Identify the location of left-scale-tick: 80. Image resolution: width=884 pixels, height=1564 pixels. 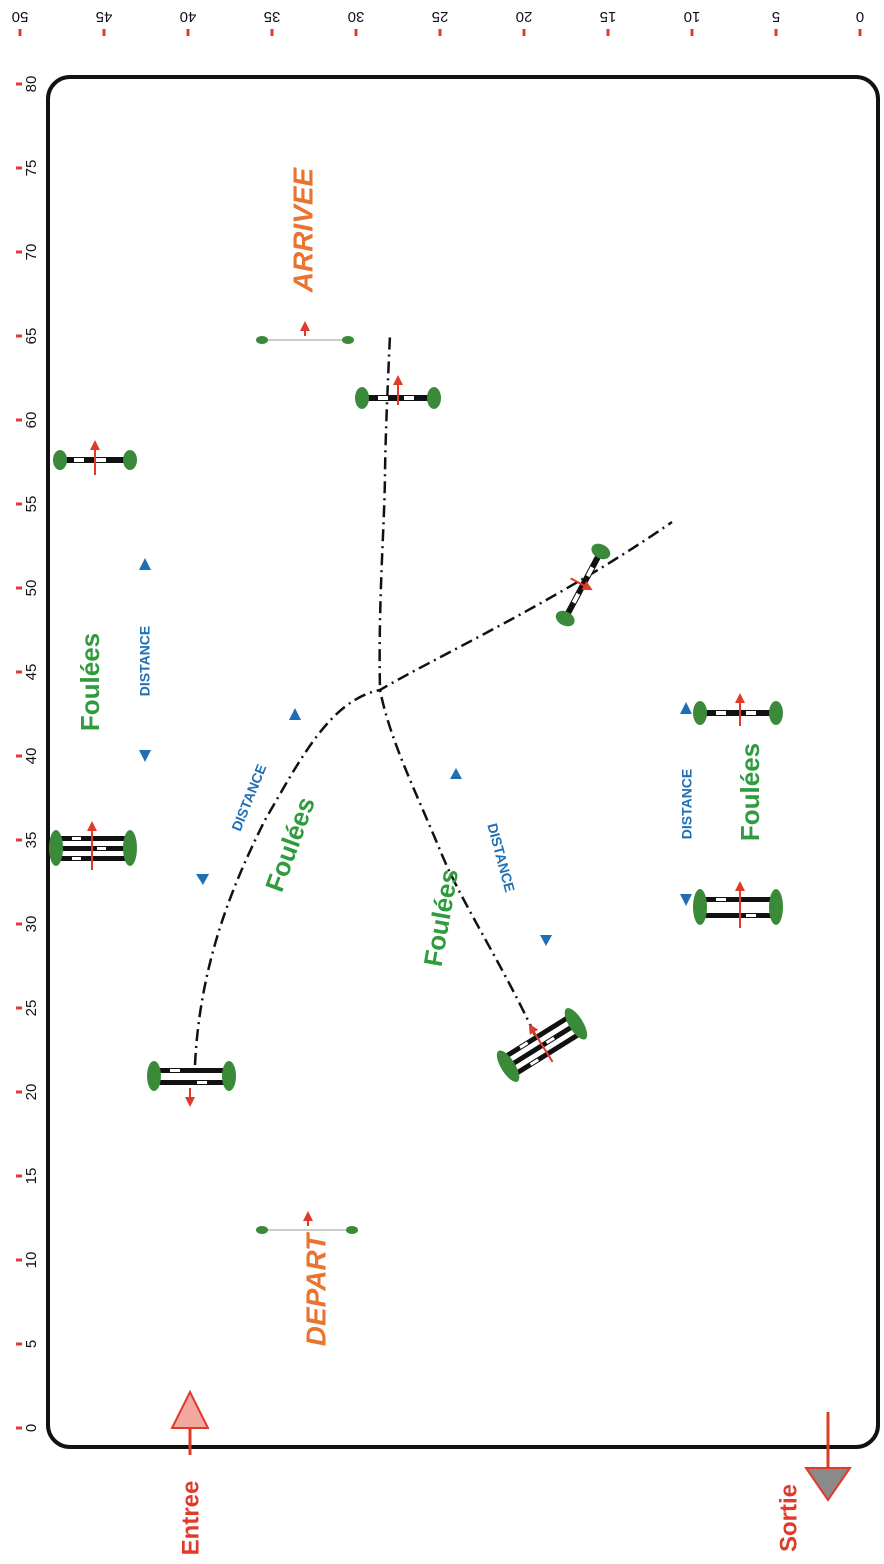
(28, 84).